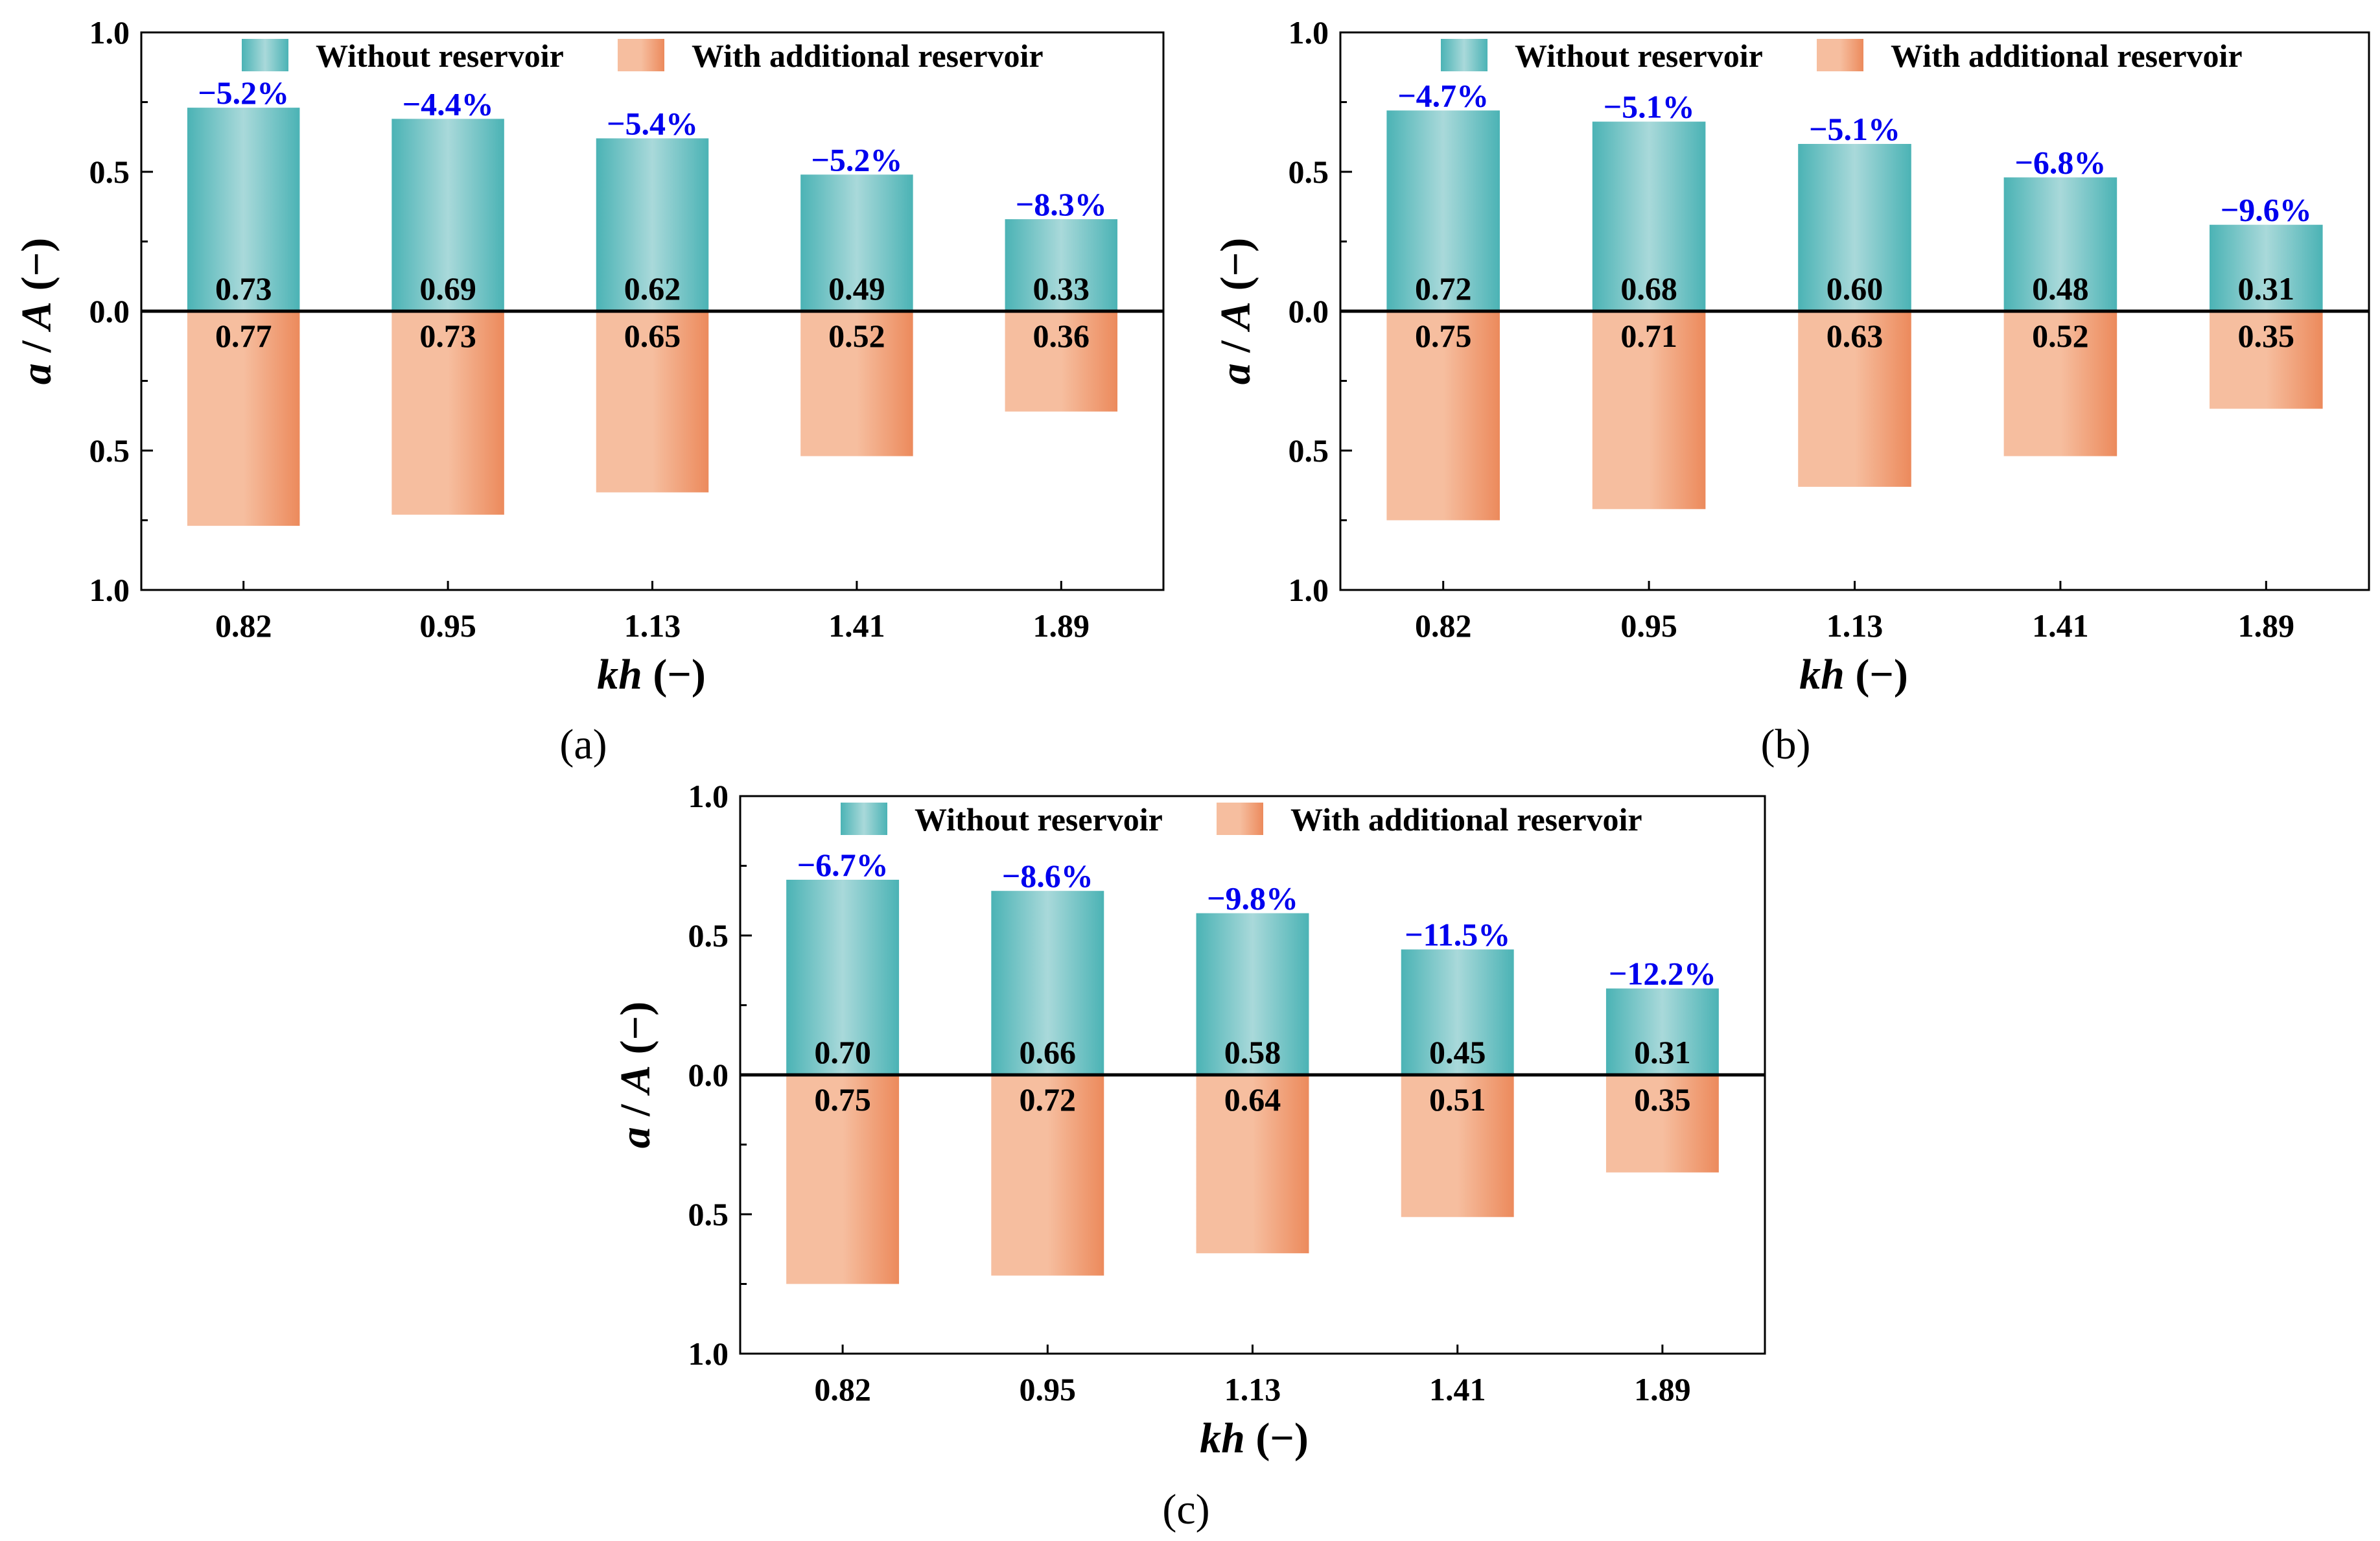 Image resolution: width=2380 pixels, height=1541 pixels. I want to click on value-label-without: 0.49, so click(857, 288).